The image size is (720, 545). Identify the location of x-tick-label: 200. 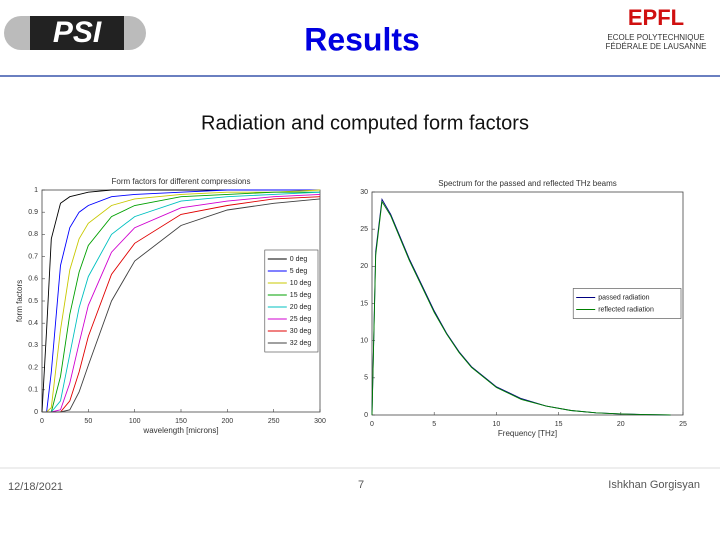
(227, 421).